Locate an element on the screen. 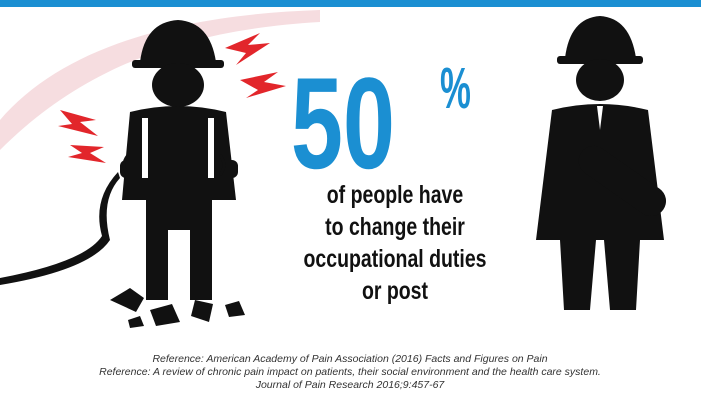 The height and width of the screenshot is (405, 701). message-line: occupational duties is located at coordinates (394, 259).